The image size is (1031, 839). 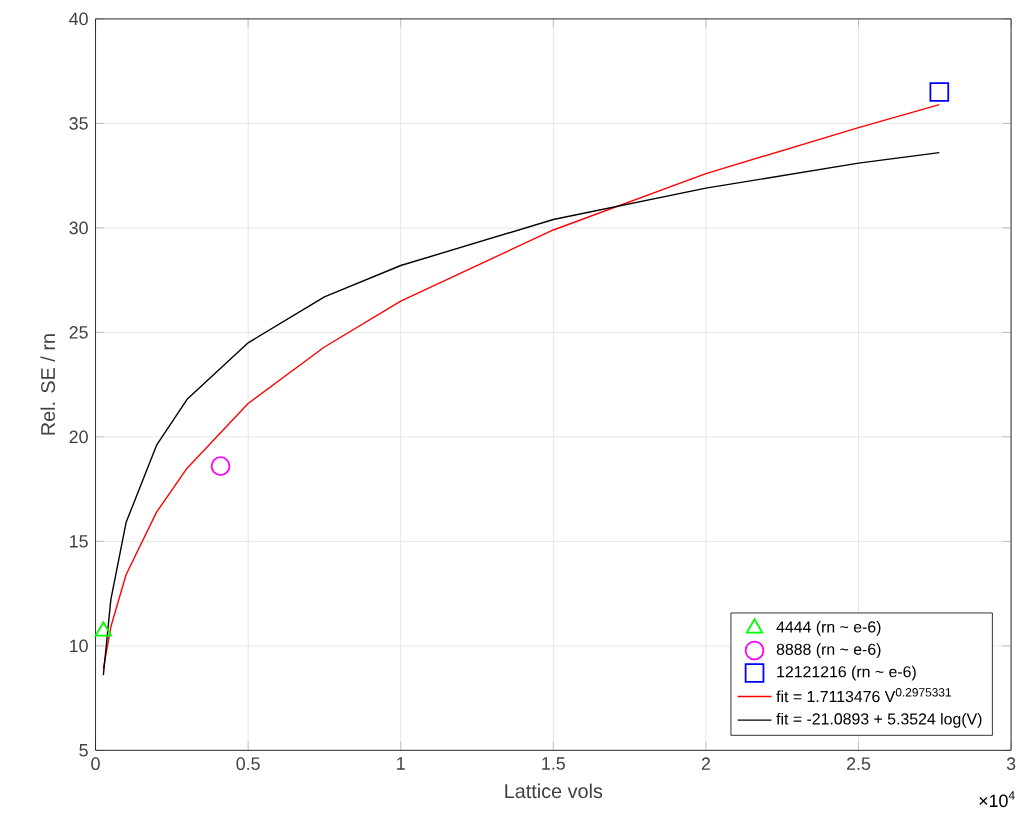 What do you see at coordinates (78, 228) in the screenshot?
I see `y-tick-label: 30` at bounding box center [78, 228].